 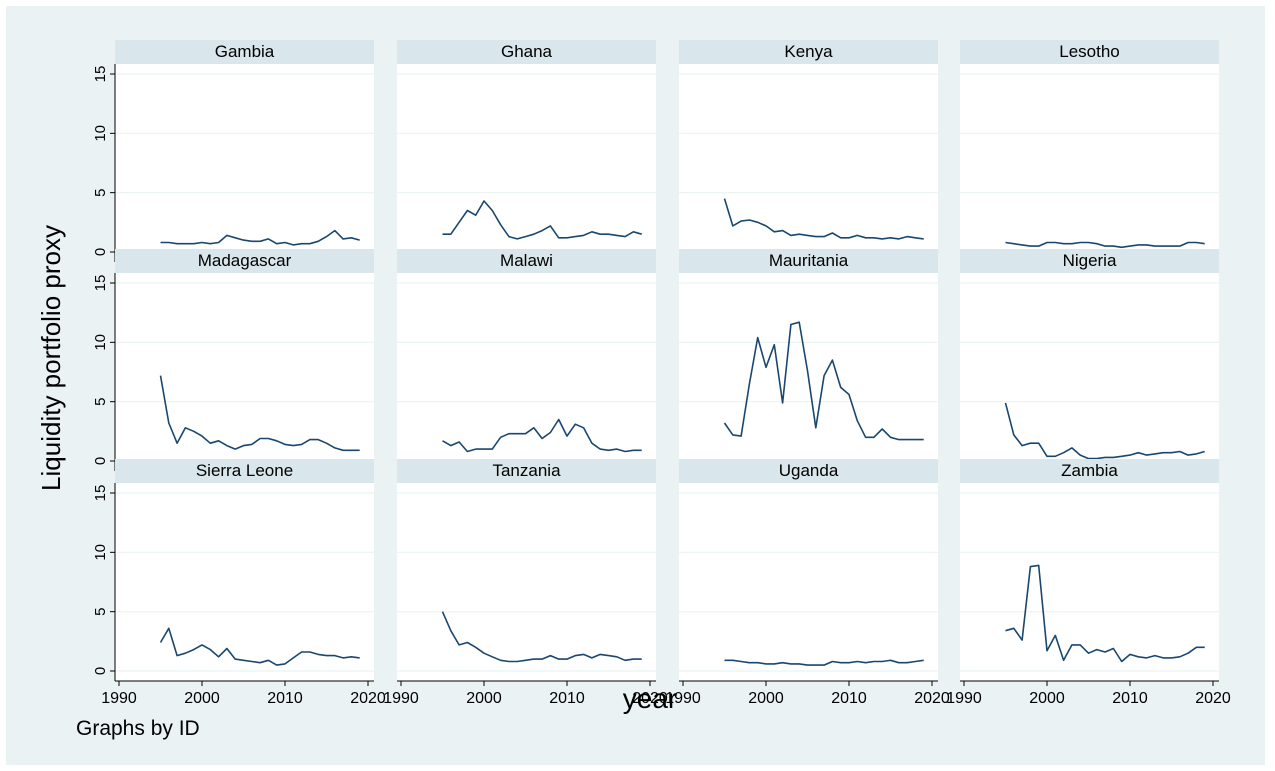 I want to click on panel-uganda: Uganda 1990 2000 2010 2020, so click(x=807, y=583).